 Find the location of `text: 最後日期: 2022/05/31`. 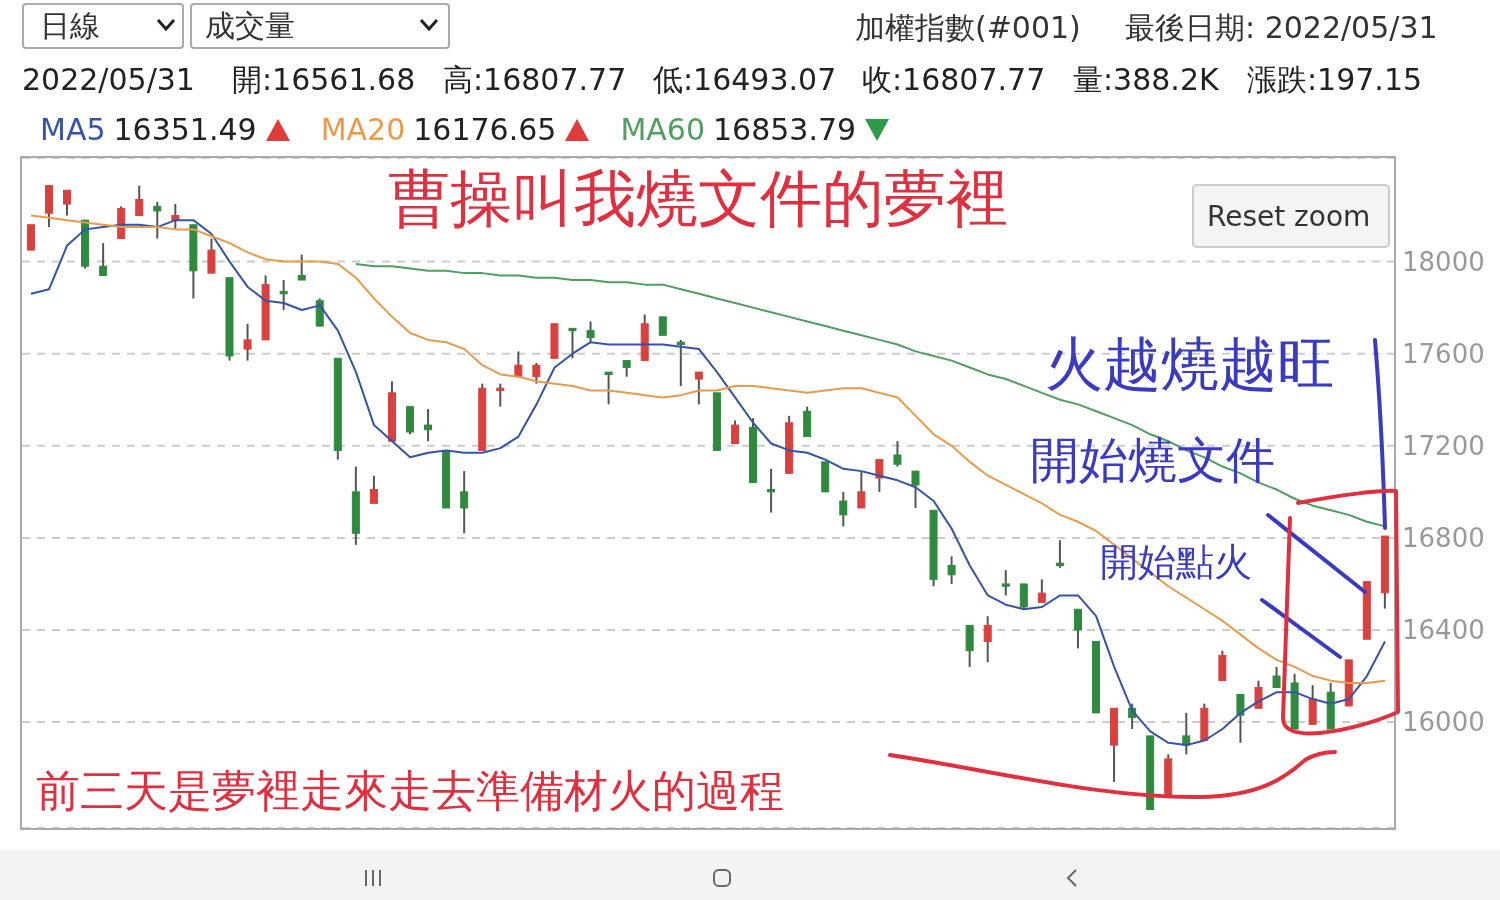

text: 最後日期: 2022/05/31 is located at coordinates (1281, 28).